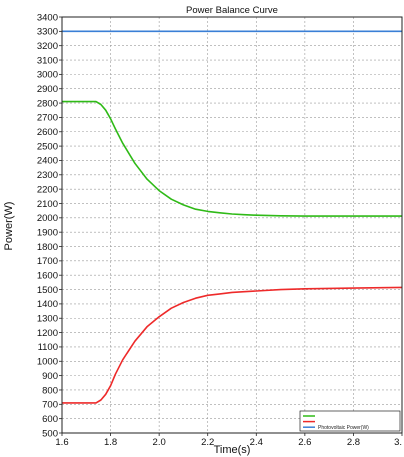  What do you see at coordinates (47, 189) in the screenshot?
I see `y-tick-label: 2200` at bounding box center [47, 189].